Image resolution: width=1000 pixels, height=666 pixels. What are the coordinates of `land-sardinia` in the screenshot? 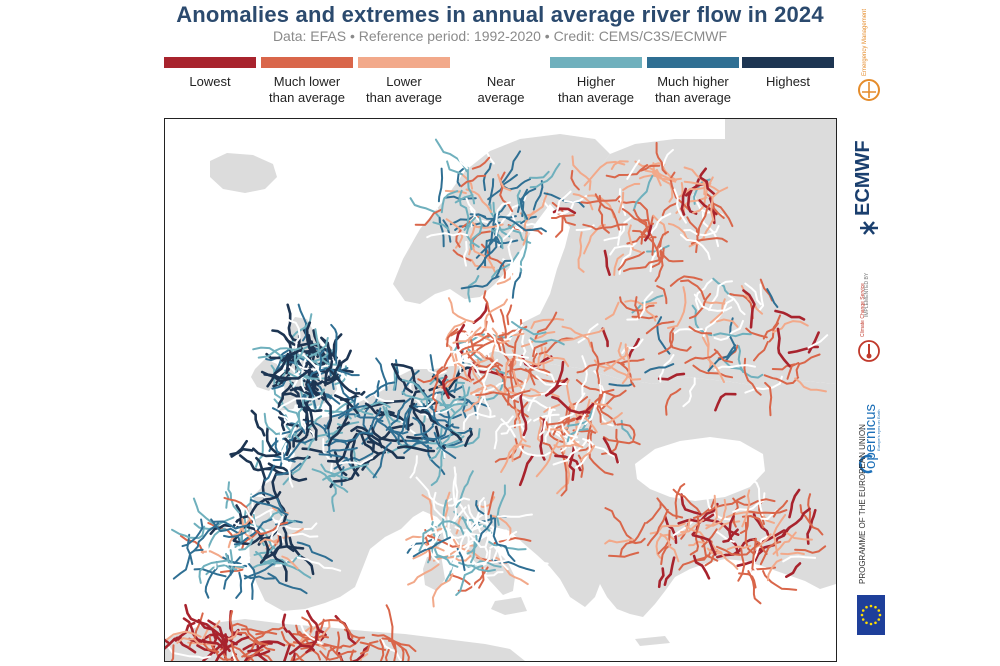 It's located at (434, 573).